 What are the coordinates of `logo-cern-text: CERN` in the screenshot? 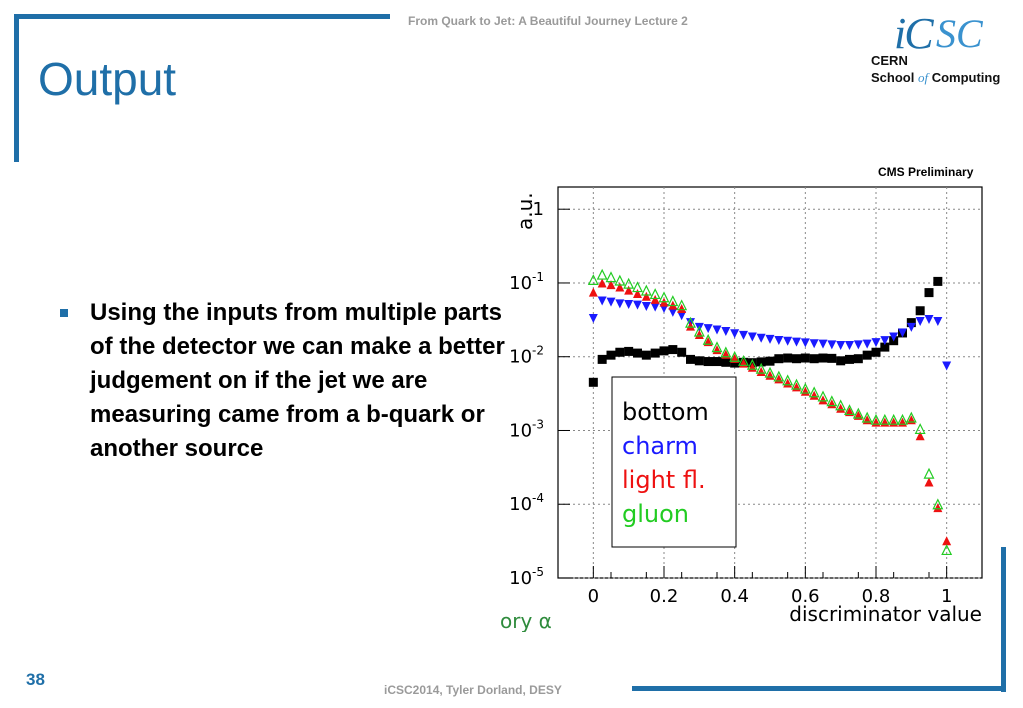 It's located at (889, 60).